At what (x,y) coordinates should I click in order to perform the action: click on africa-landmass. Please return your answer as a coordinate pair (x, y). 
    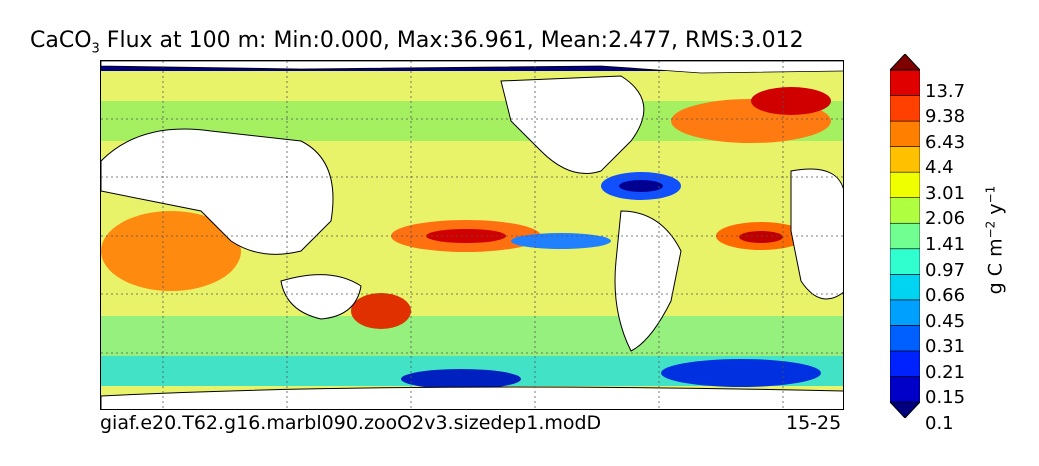
    Looking at the image, I should click on (816, 234).